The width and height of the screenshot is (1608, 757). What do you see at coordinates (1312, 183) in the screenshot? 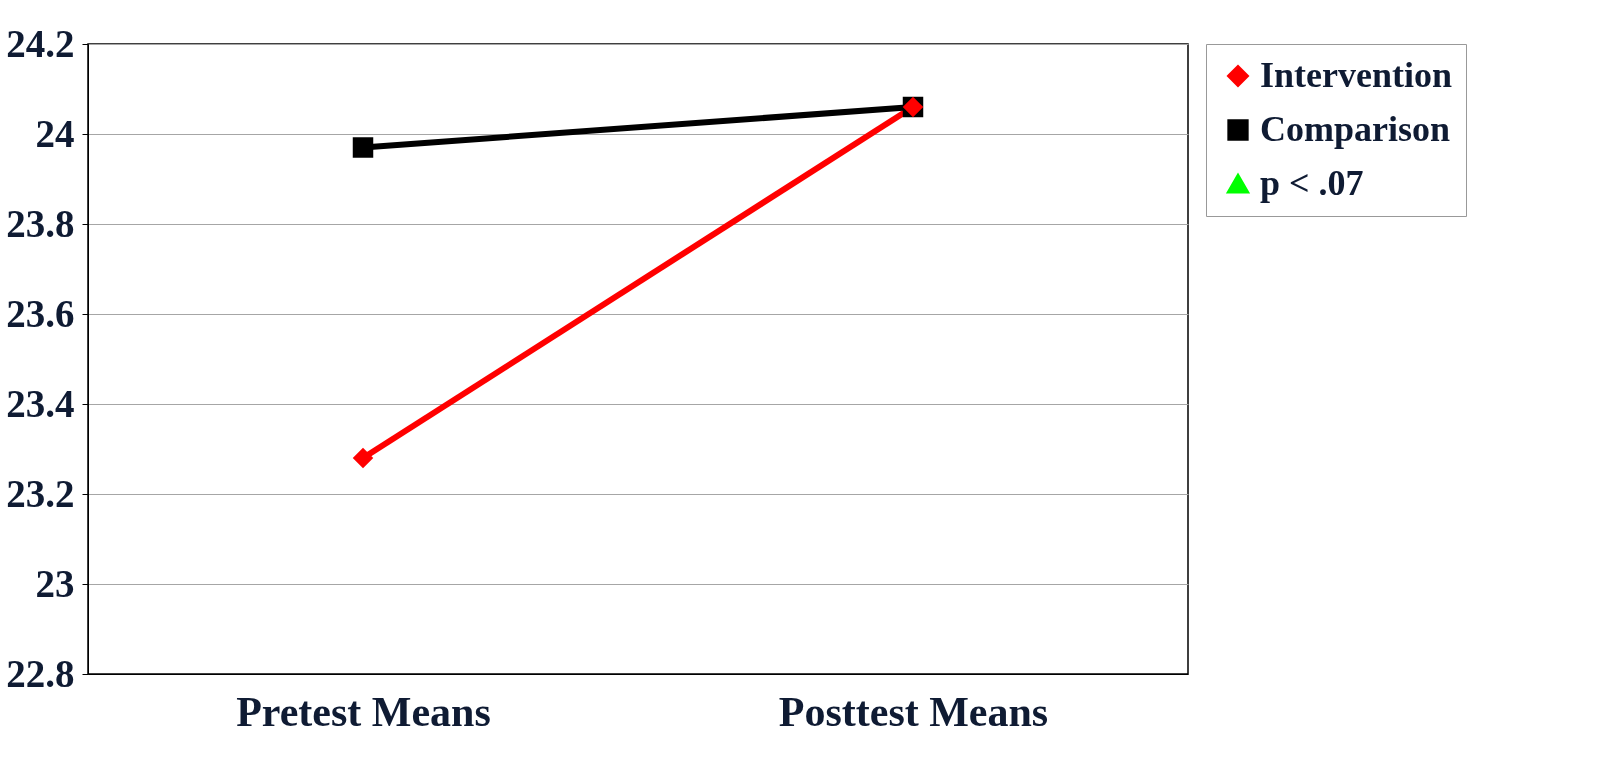
I see `legend-label: p < .07` at bounding box center [1312, 183].